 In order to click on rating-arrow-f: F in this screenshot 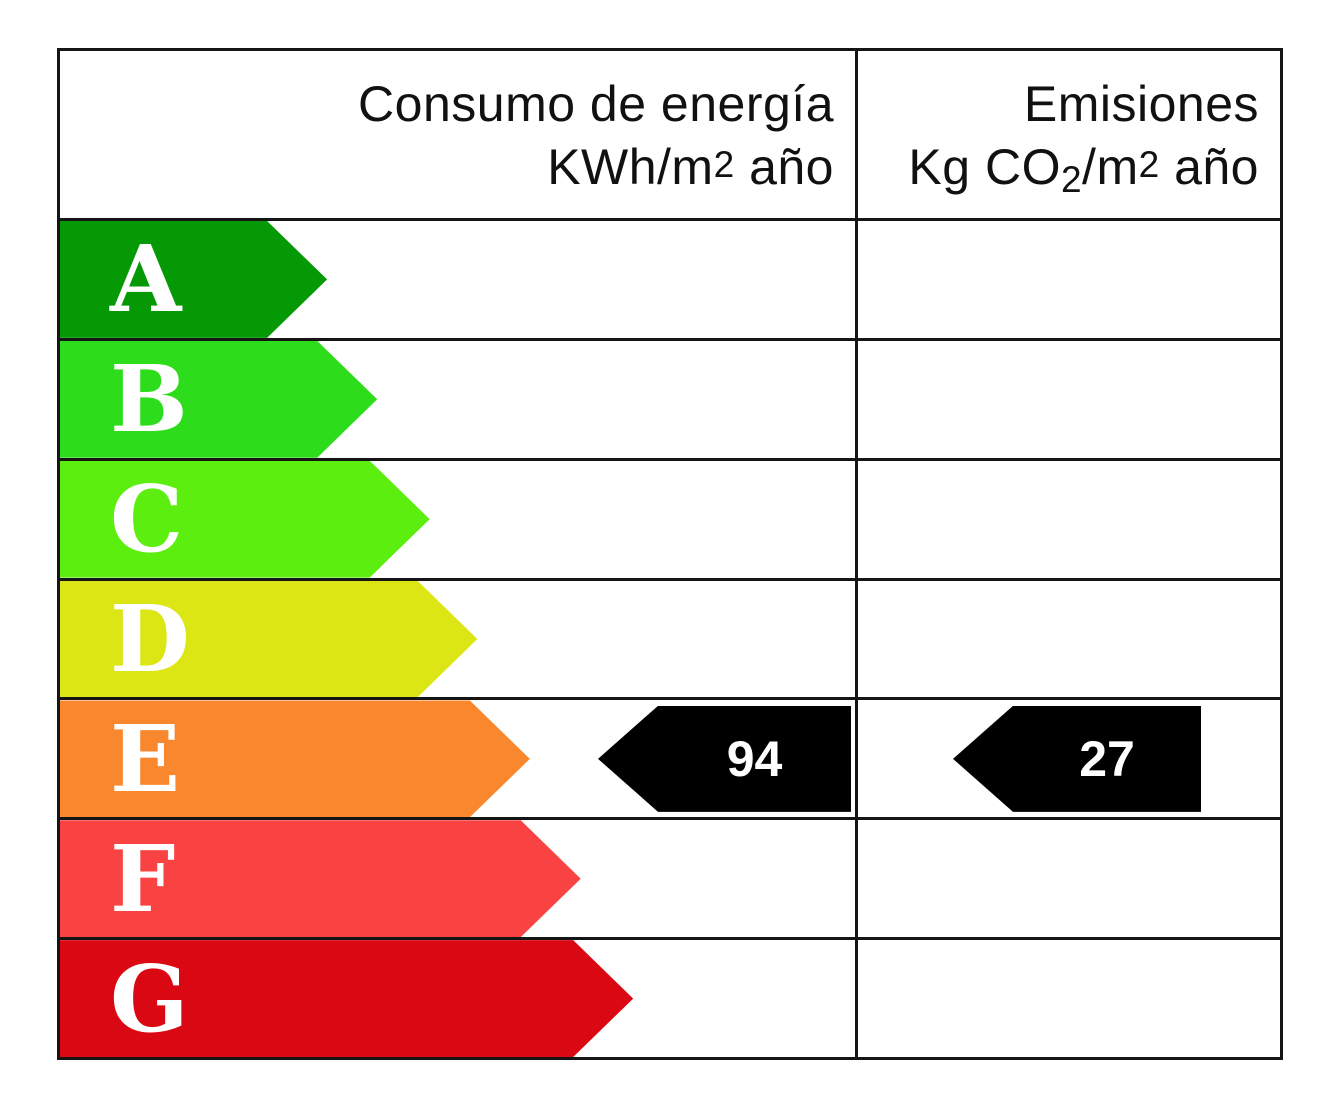, I will do `click(320, 878)`.